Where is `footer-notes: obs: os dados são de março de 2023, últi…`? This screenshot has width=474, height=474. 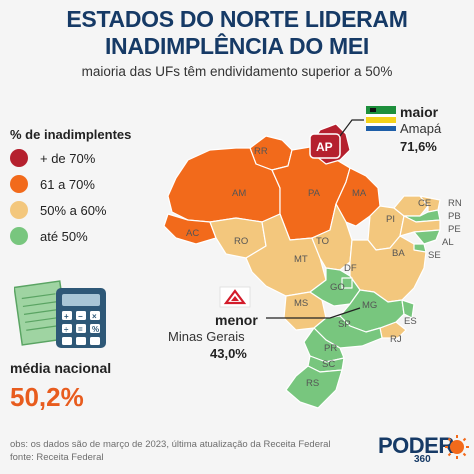
footer-notes: obs: os dados são de março de 2023, últi… is located at coordinates (170, 451).